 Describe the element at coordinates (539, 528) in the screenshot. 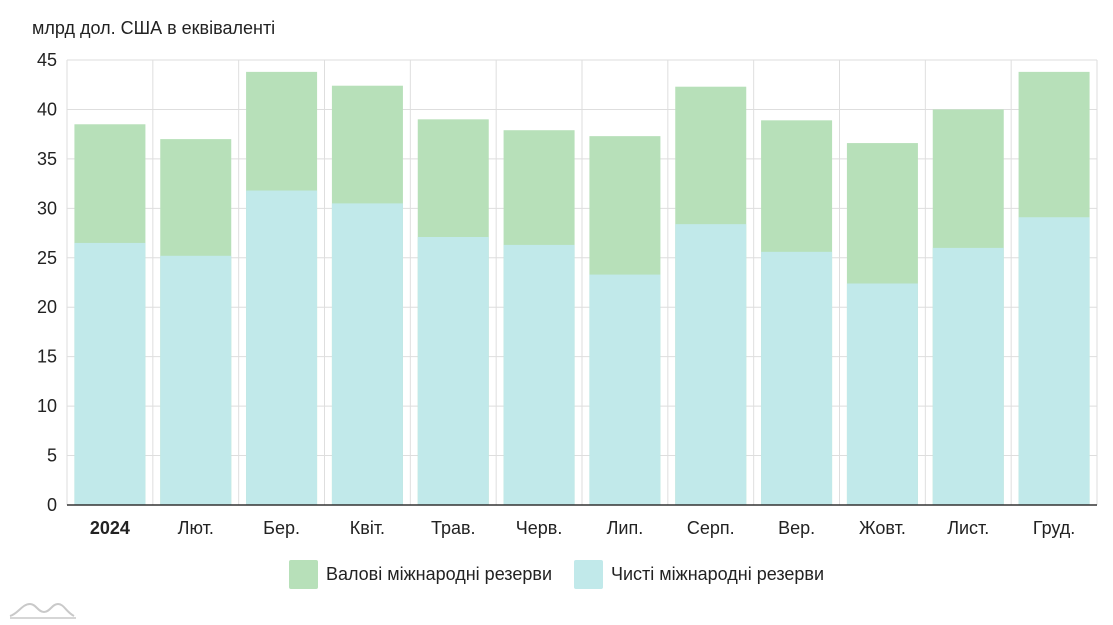

I see `x-tick-label: Черв.` at that location.